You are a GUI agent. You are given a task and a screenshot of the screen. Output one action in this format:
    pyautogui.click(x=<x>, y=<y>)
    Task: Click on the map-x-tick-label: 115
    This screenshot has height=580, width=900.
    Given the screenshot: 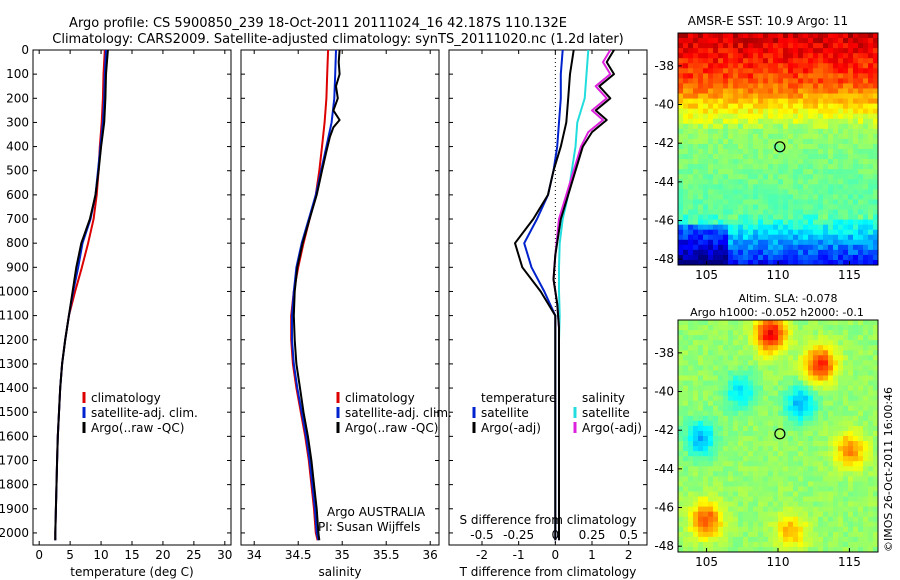 What is the action you would take?
    pyautogui.click(x=849, y=275)
    